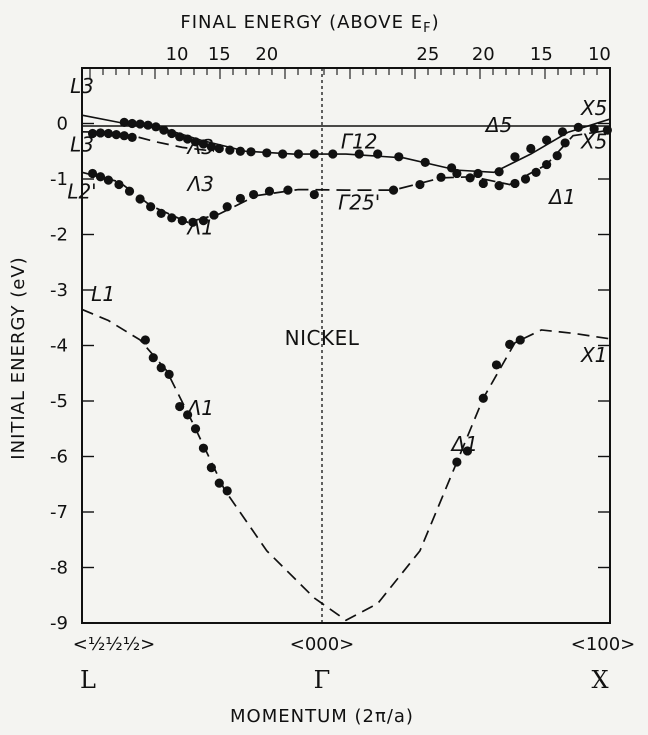 This screenshot has height=735, width=648. Describe the element at coordinates (541, 54) in the screenshot. I see `top-tick-label-right: 15` at that location.